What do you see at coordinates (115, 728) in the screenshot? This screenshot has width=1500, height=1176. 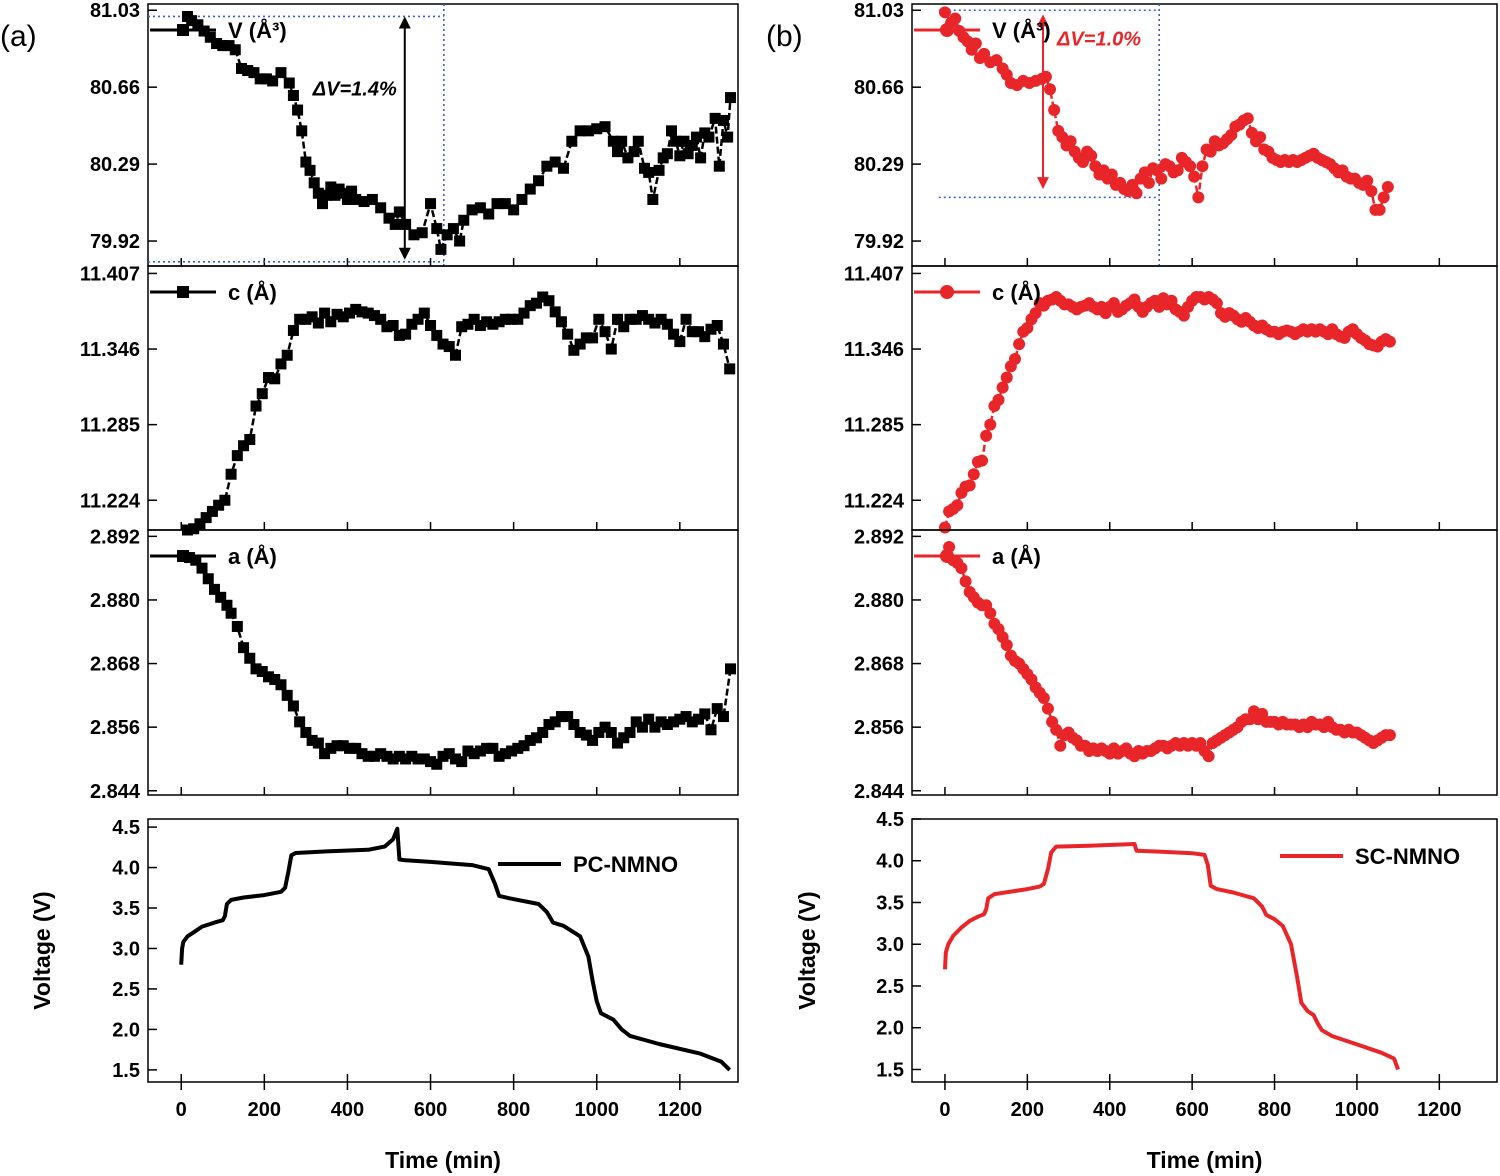 I see `y-tick-label: 2.856` at bounding box center [115, 728].